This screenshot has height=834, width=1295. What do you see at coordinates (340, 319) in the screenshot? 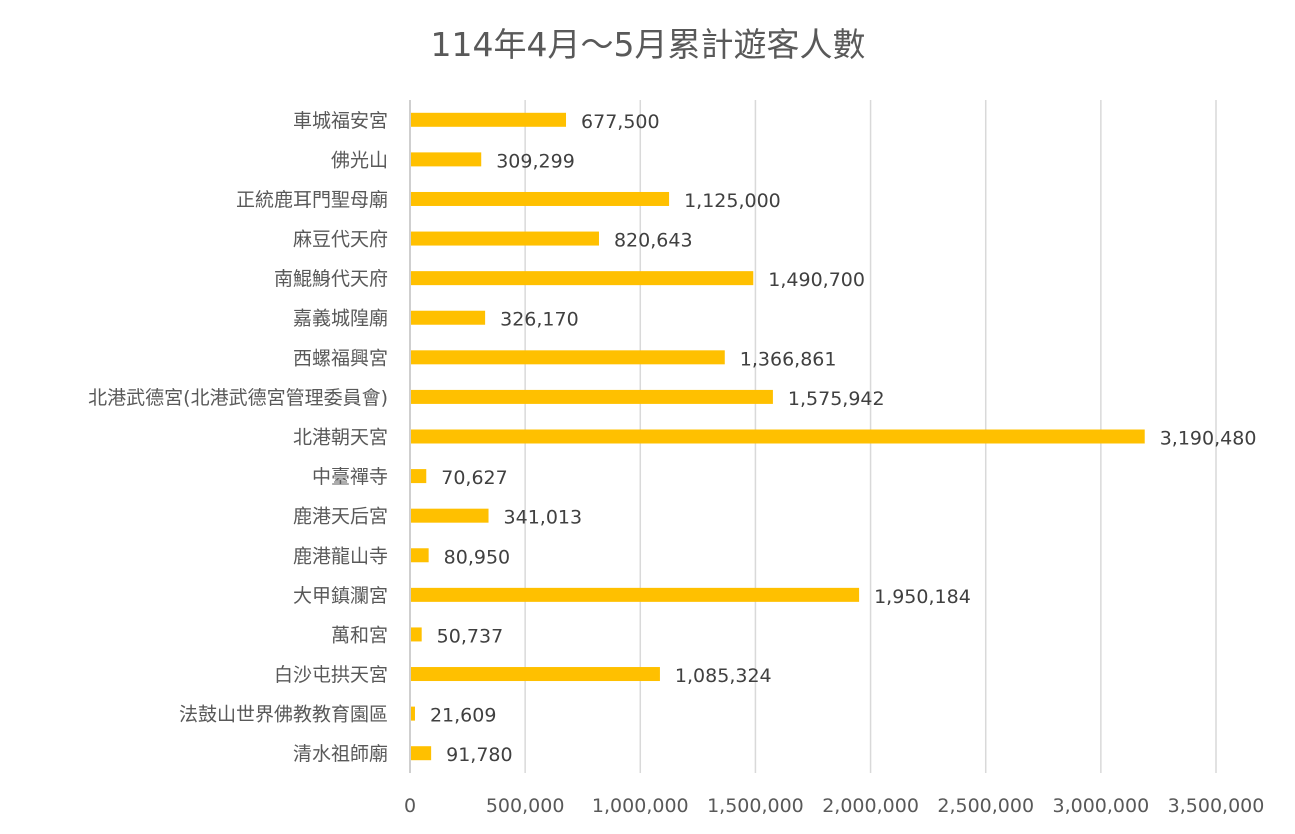
I see `category-label: 嘉義城隍廟` at bounding box center [340, 319].